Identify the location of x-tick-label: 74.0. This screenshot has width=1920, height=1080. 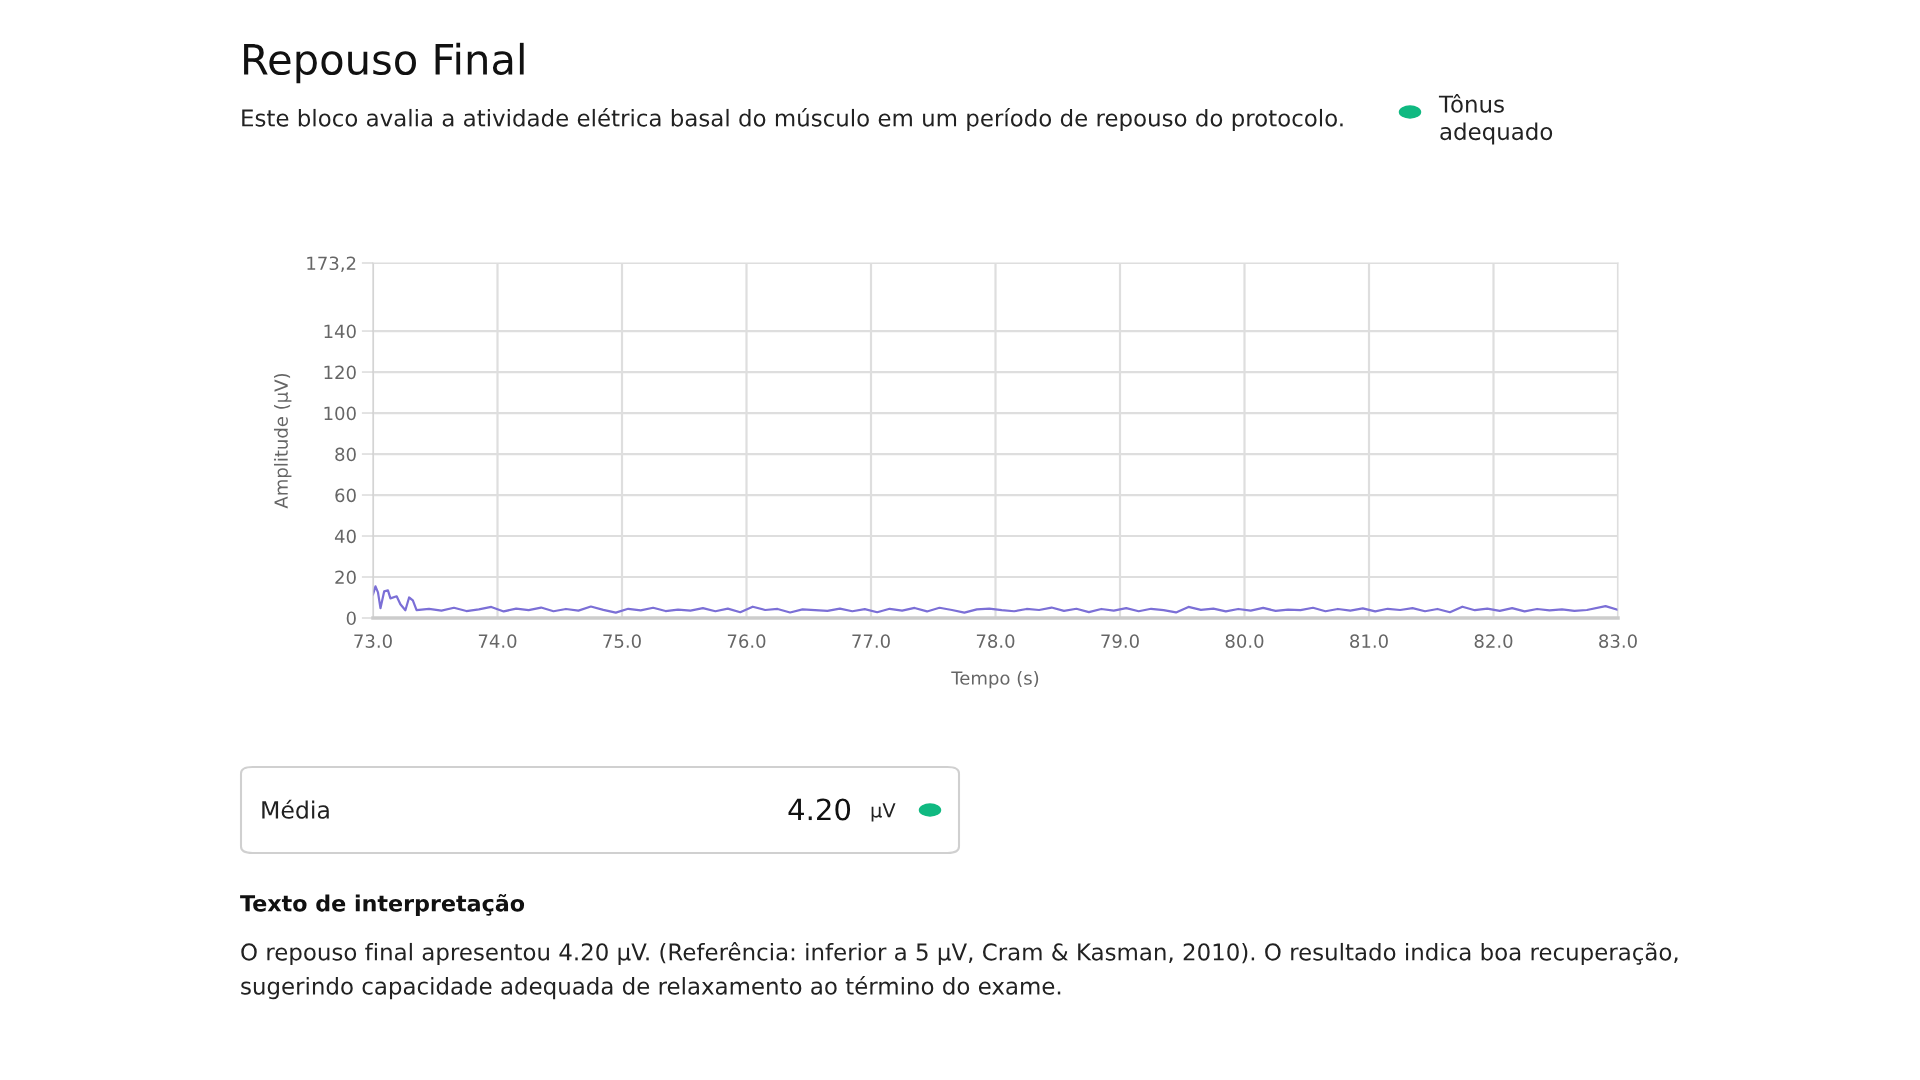
(497, 641).